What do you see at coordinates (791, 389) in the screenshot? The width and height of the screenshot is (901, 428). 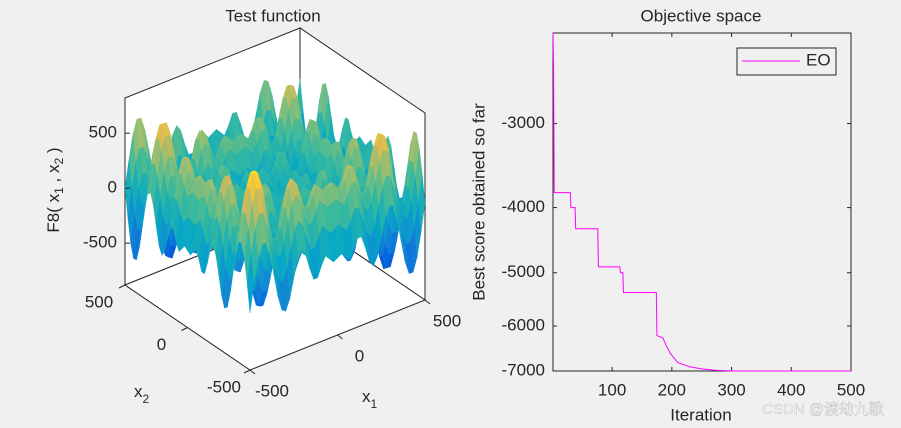 I see `x-tick-label: 400` at bounding box center [791, 389].